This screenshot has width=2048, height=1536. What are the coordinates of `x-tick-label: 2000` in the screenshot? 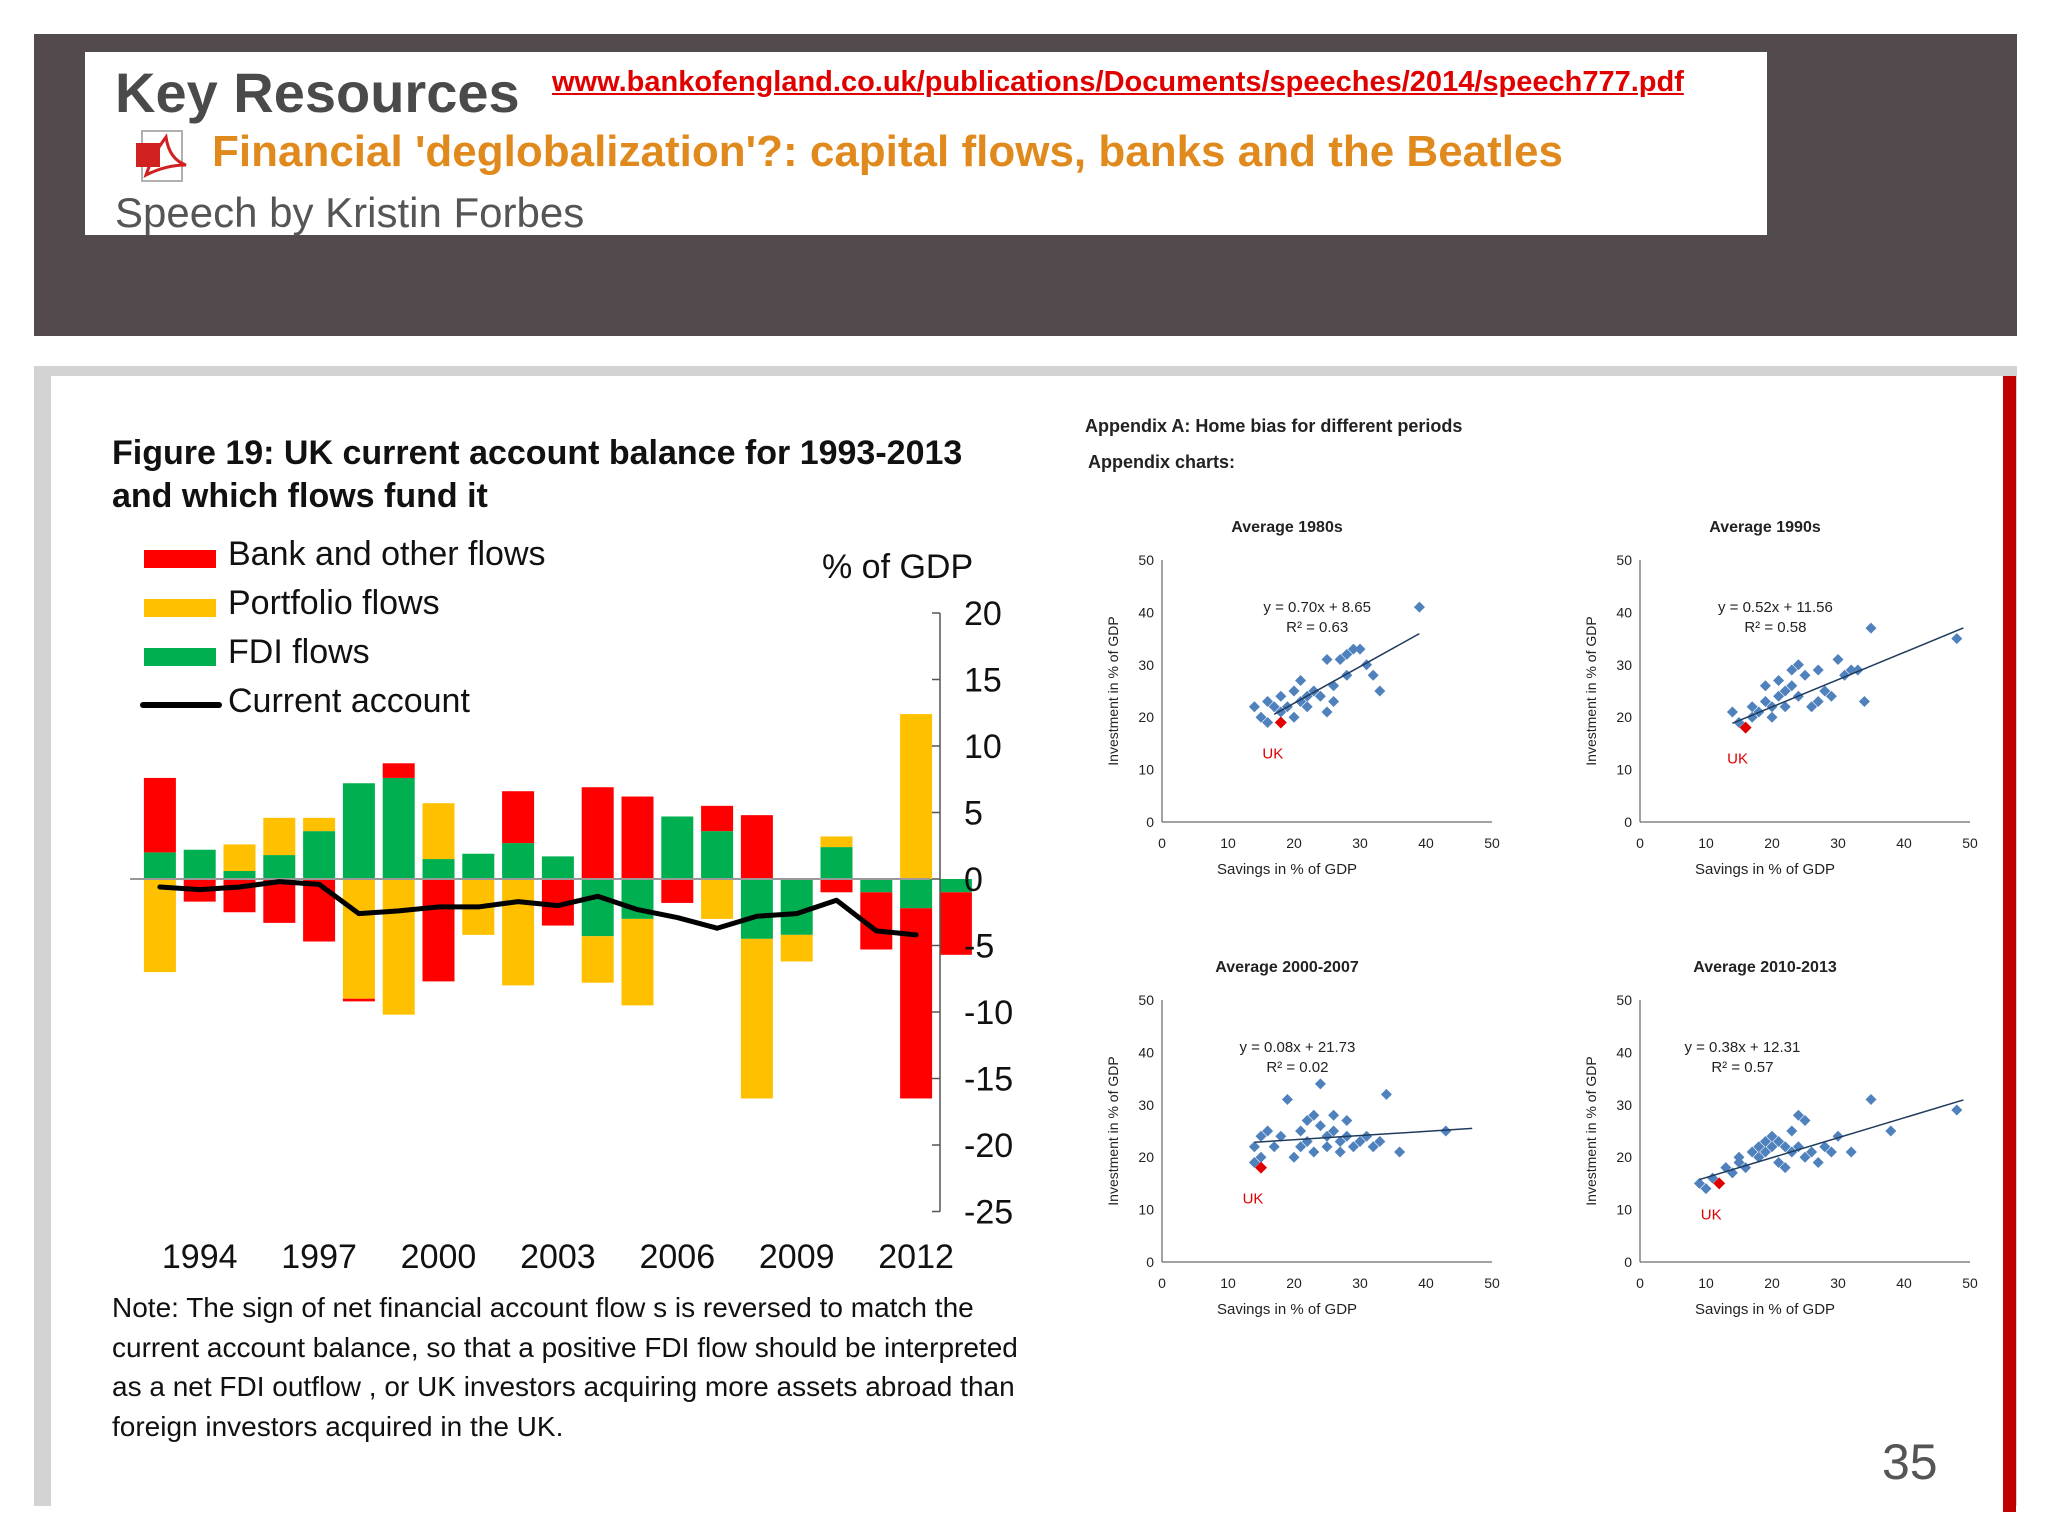 It's located at (439, 1257).